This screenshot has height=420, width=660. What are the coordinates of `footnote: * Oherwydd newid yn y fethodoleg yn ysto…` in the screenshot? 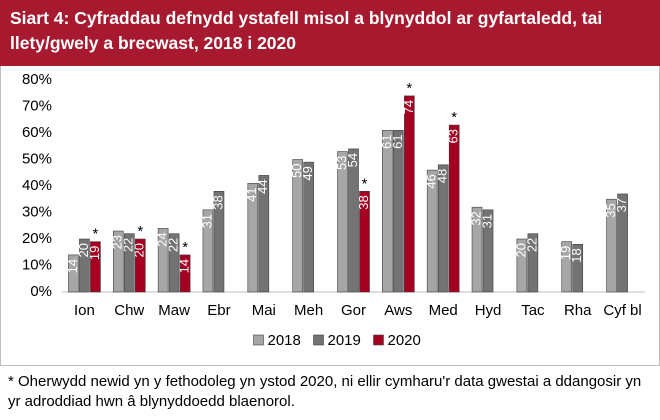 It's located at (325, 391).